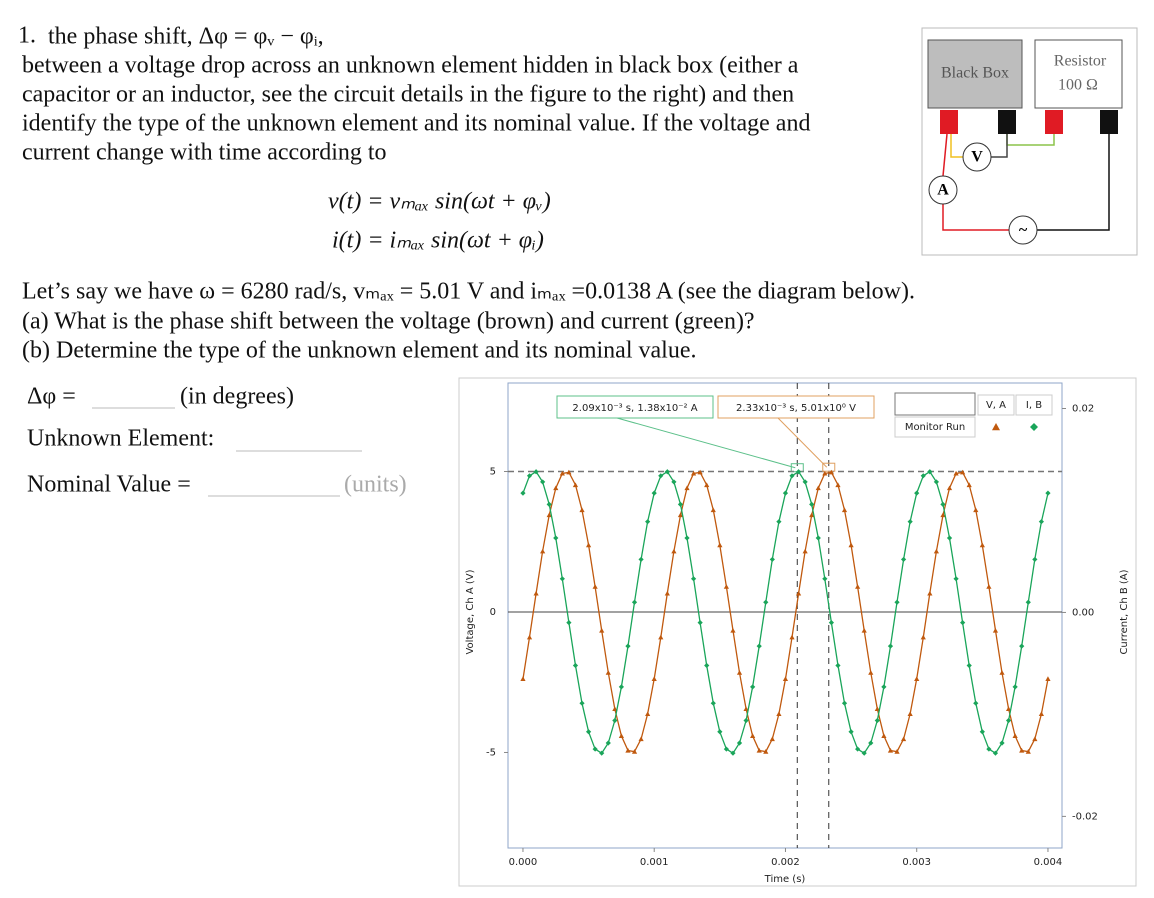  What do you see at coordinates (439, 202) in the screenshot?
I see `equation: v(t) = vₘₐₓ sin(ωt + φᵥ)` at bounding box center [439, 202].